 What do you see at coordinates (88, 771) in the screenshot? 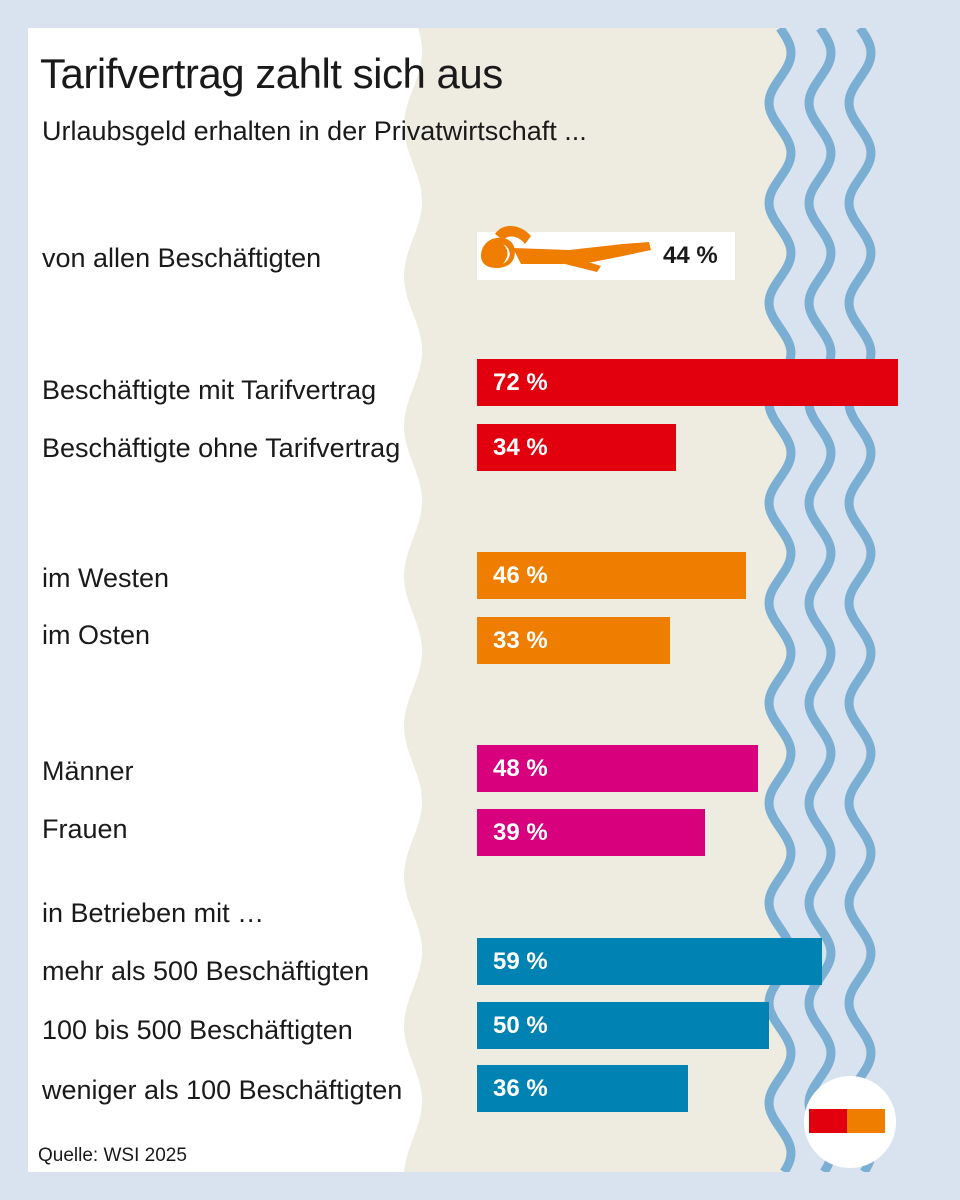
I see `label-men: Männer` at bounding box center [88, 771].